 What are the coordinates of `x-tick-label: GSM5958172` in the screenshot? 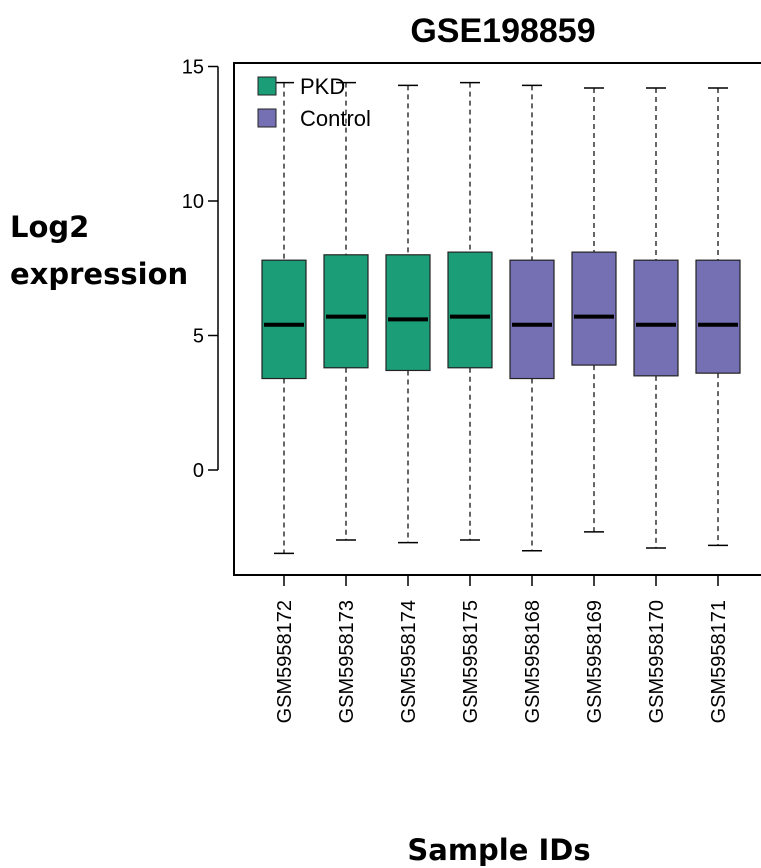 It's located at (285, 661).